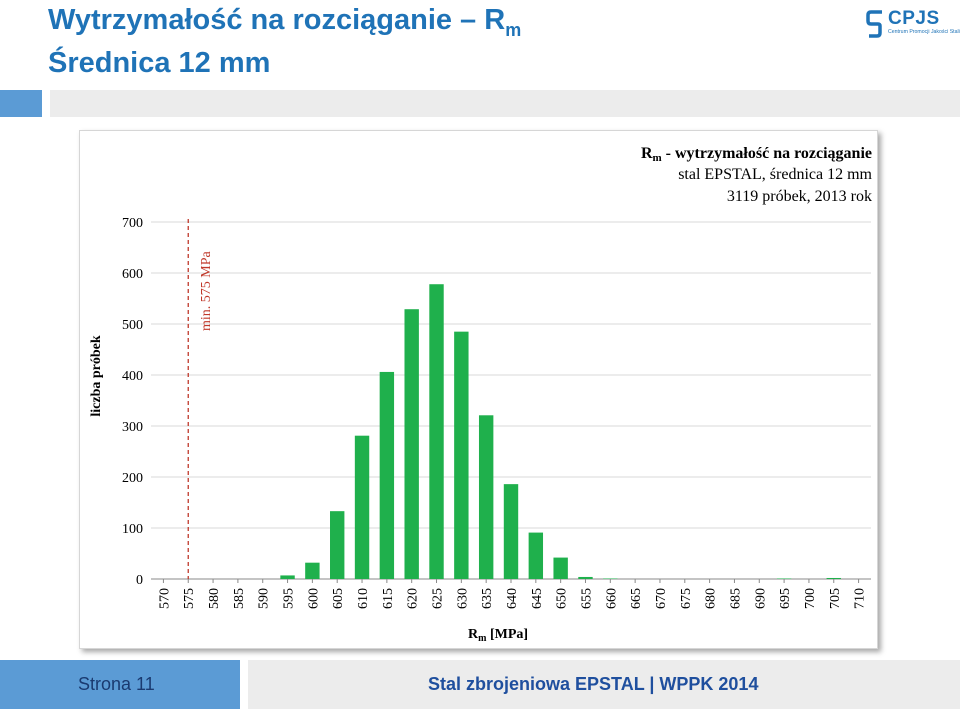 The image size is (960, 709). I want to click on logo: CPJS Centrum Promocji Jakości Stali, so click(913, 25).